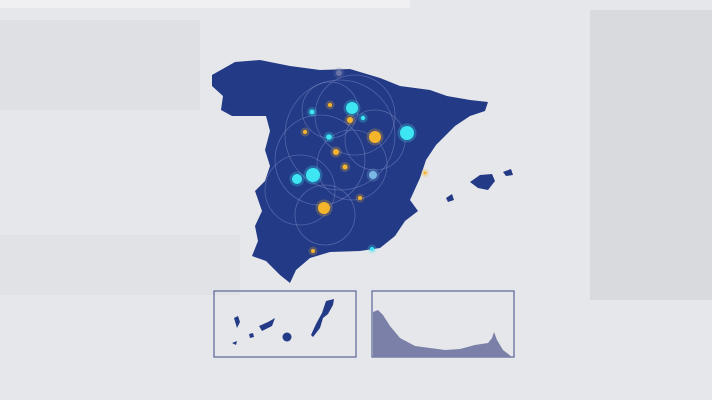 Image resolution: width=712 pixels, height=400 pixels. What do you see at coordinates (205, 4) in the screenshot?
I see `background-panel-top` at bounding box center [205, 4].